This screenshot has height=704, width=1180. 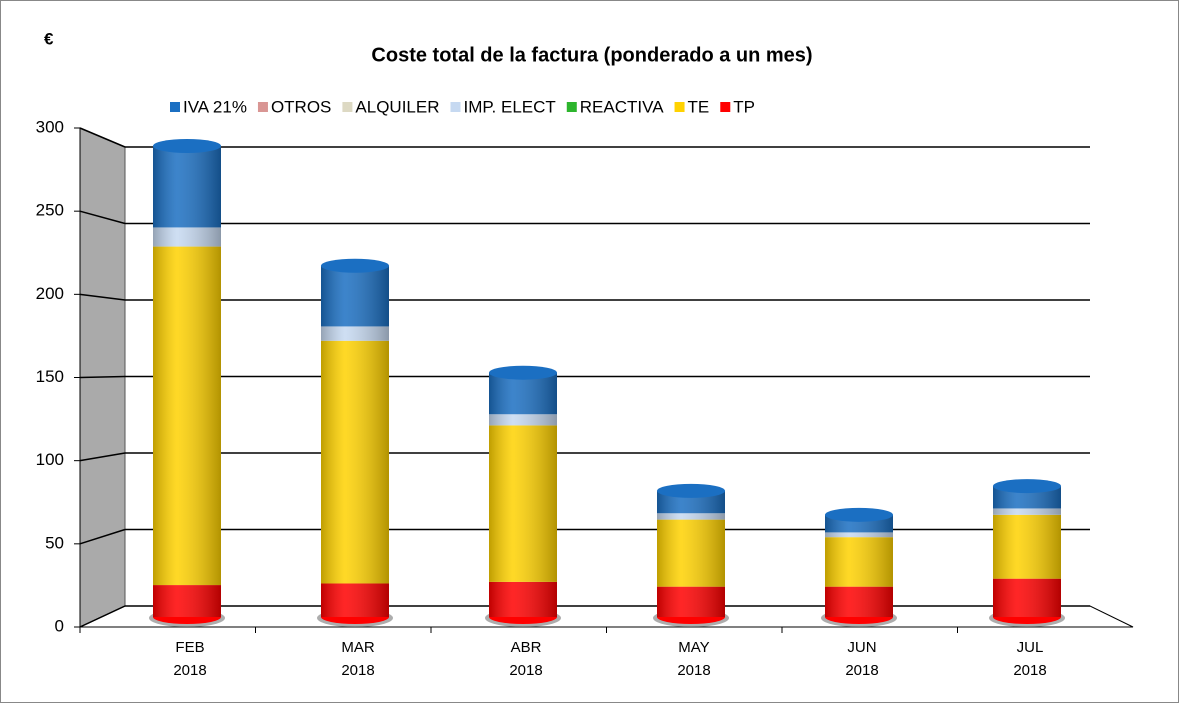 What do you see at coordinates (606, 616) in the screenshot?
I see `floor` at bounding box center [606, 616].